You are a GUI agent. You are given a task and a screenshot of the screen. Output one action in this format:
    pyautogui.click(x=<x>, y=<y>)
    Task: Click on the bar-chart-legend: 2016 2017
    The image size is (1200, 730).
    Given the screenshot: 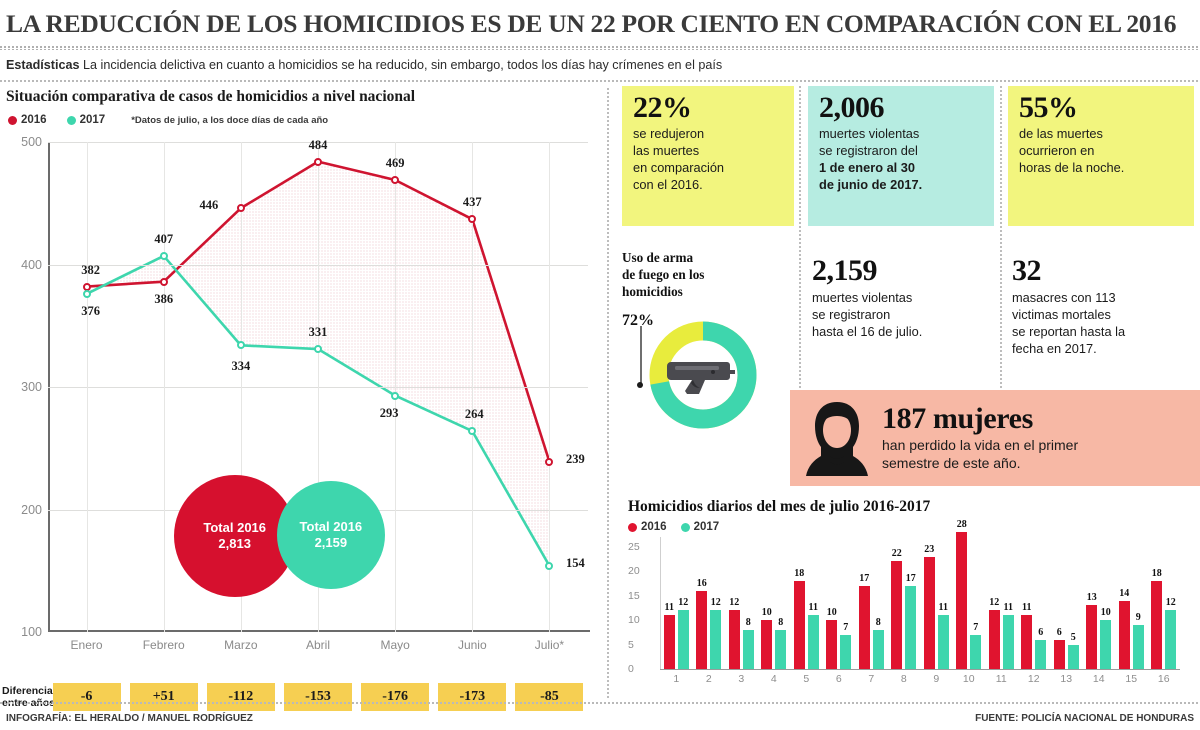 What is the action you would take?
    pyautogui.click(x=907, y=524)
    